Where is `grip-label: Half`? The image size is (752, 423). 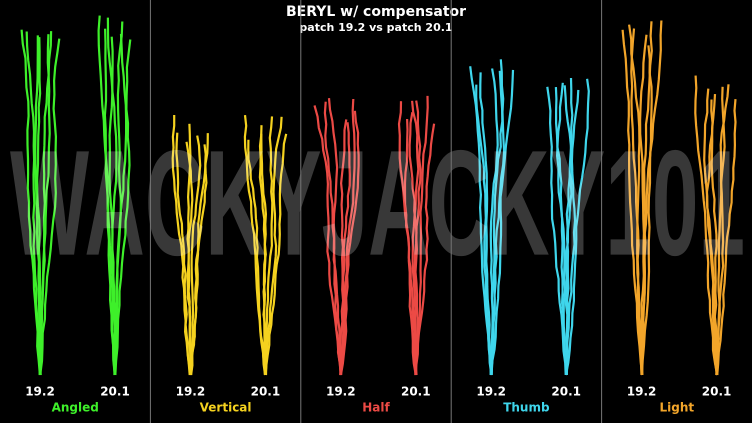
grip-label: Half is located at coordinates (376, 408).